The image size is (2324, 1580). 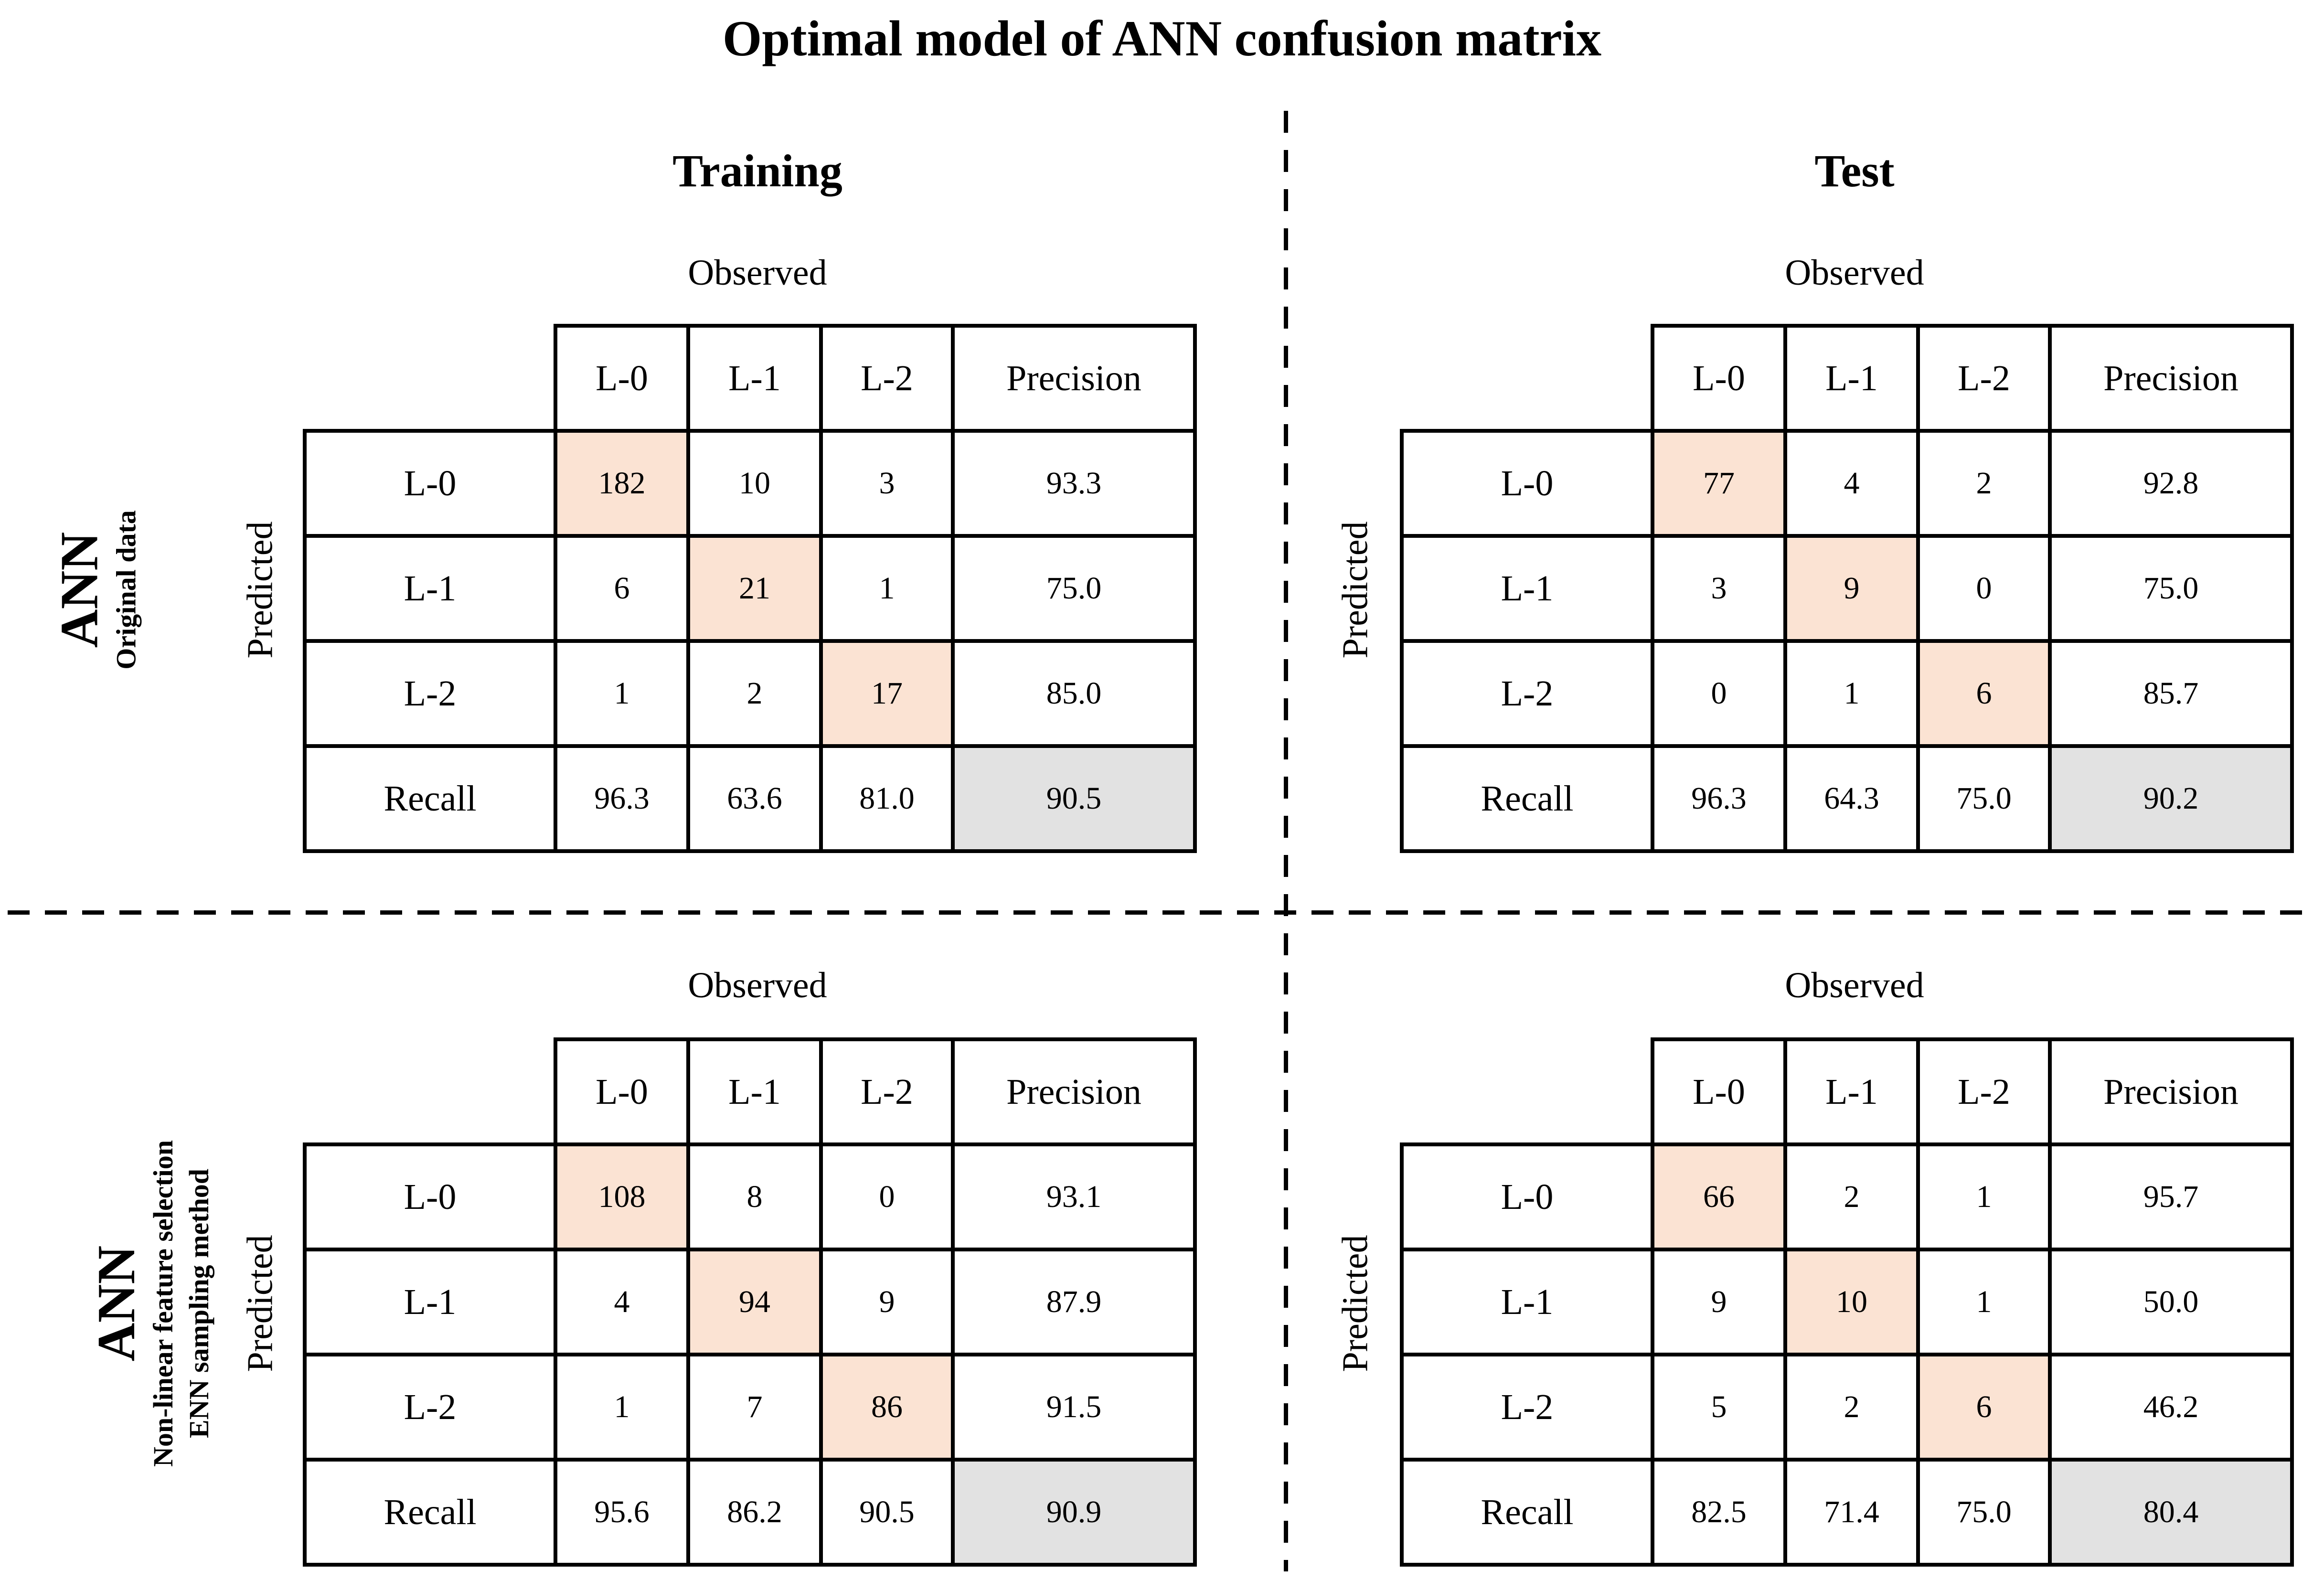 I want to click on row-label-cell: L-2, so click(x=430, y=1408).